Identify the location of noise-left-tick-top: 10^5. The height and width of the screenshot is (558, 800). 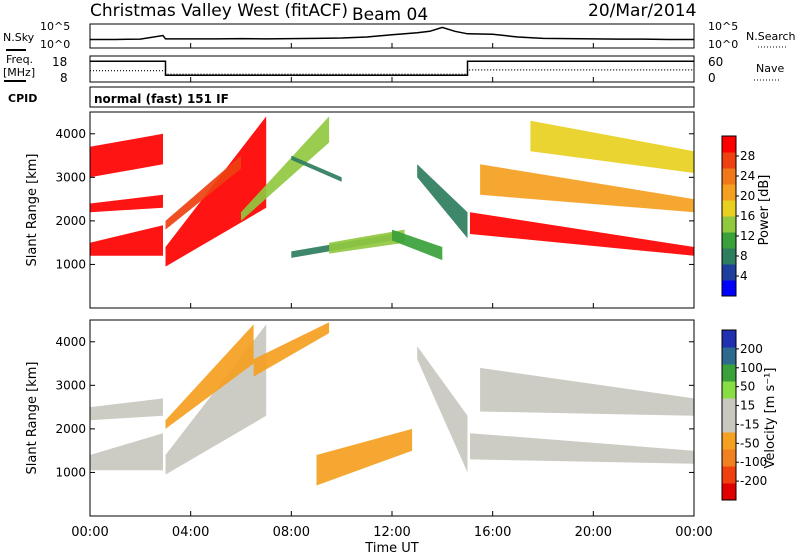
(55, 26).